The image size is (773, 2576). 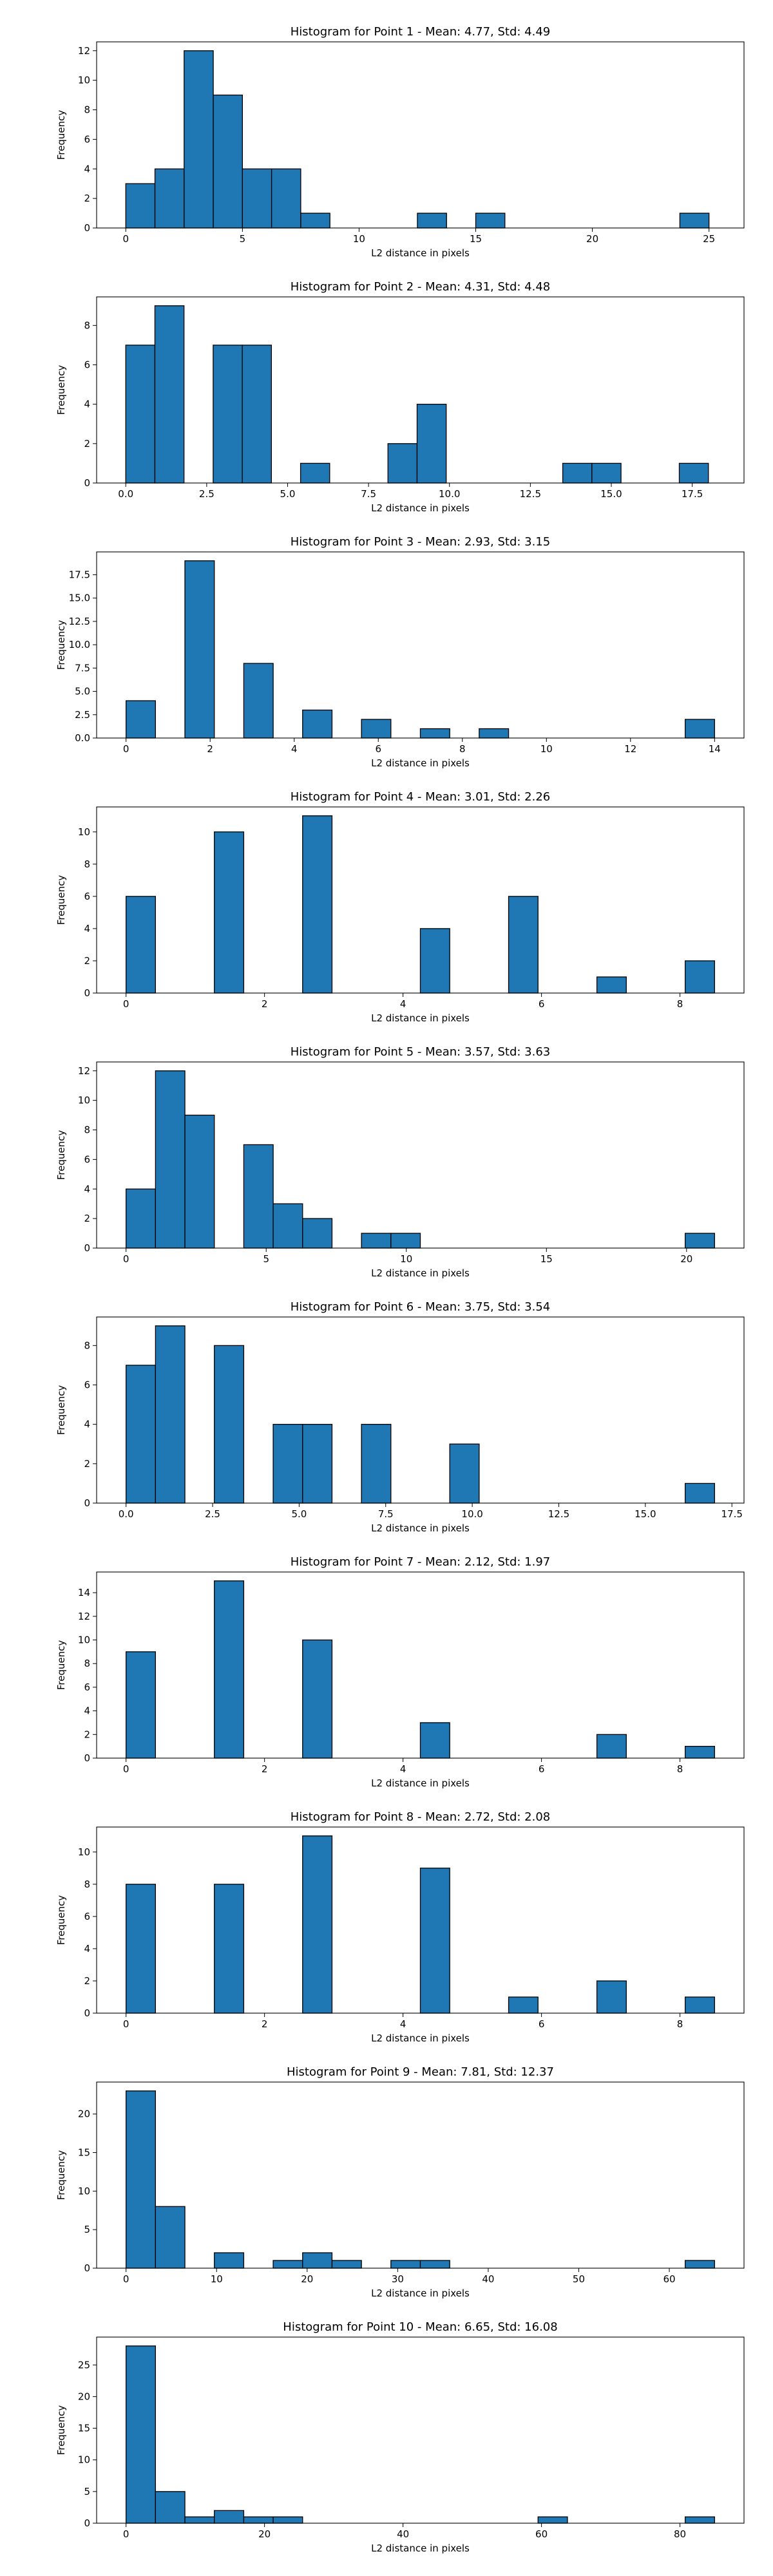 I want to click on y-tick-label: 2.5, so click(x=82, y=715).